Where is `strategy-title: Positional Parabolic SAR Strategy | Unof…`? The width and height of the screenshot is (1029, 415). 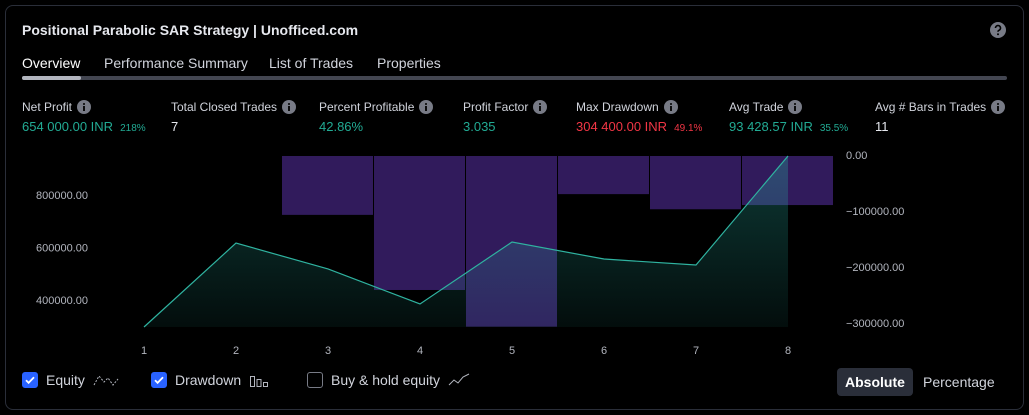 strategy-title: Positional Parabolic SAR Strategy | Unof… is located at coordinates (190, 30).